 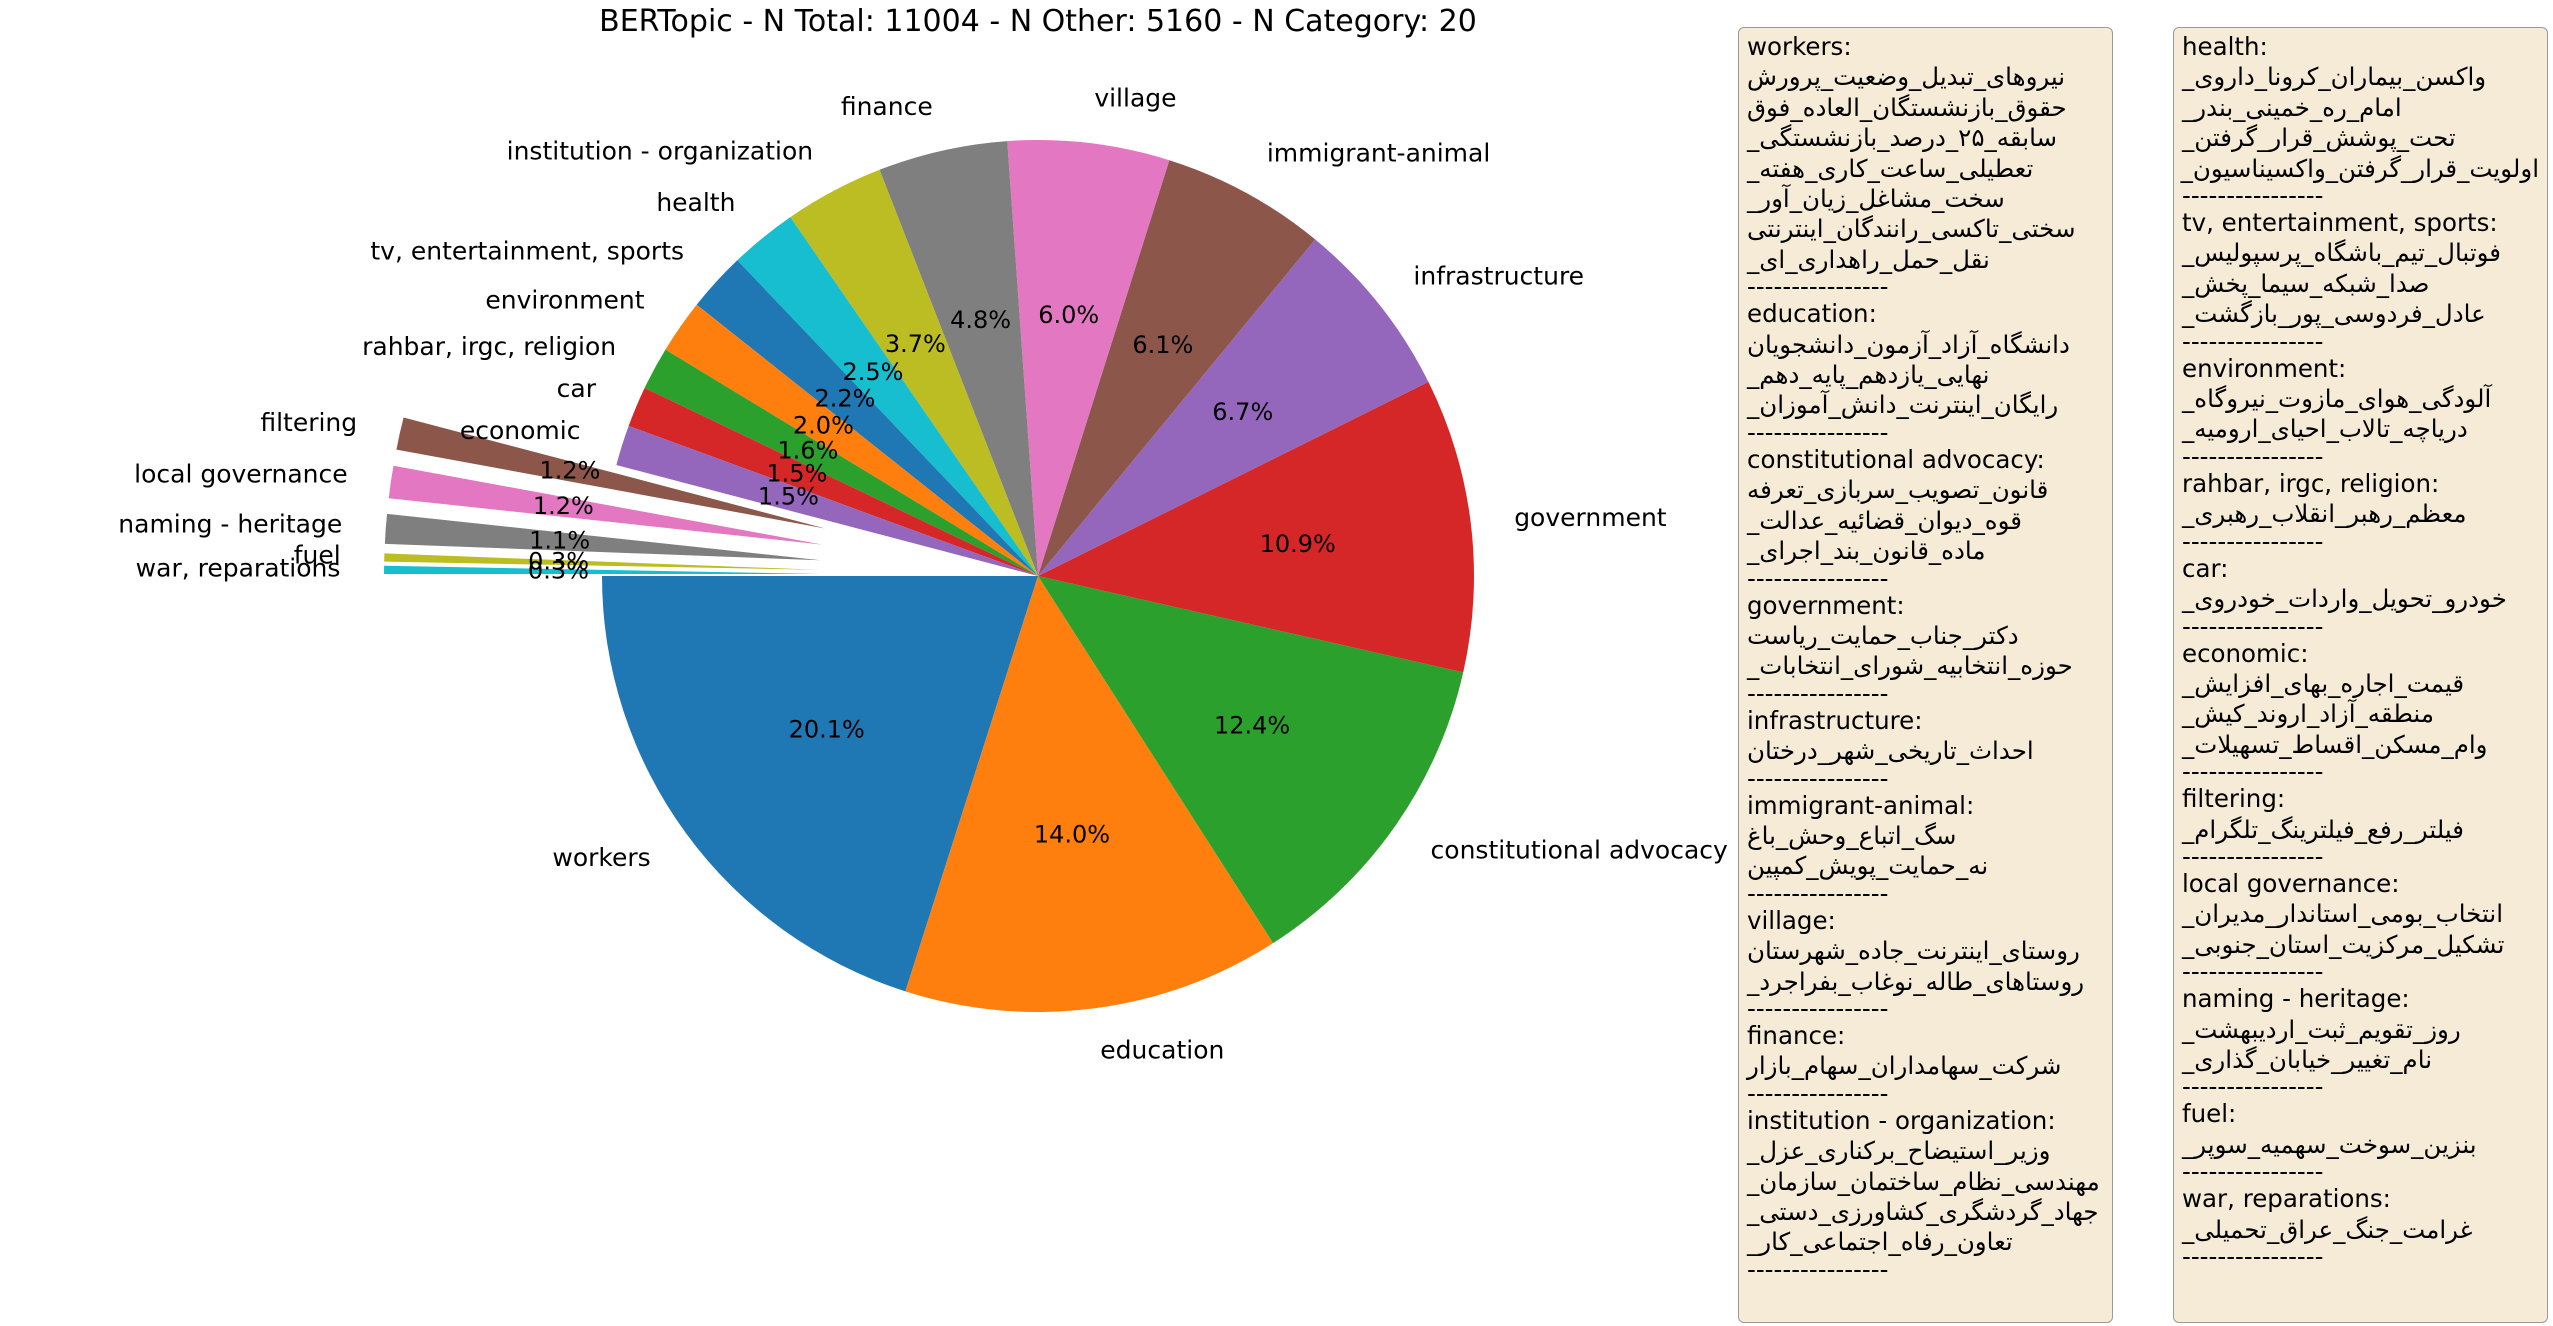 I want to click on slice-percent-tv-entertainment-sports: 2.2%, so click(x=844, y=398).